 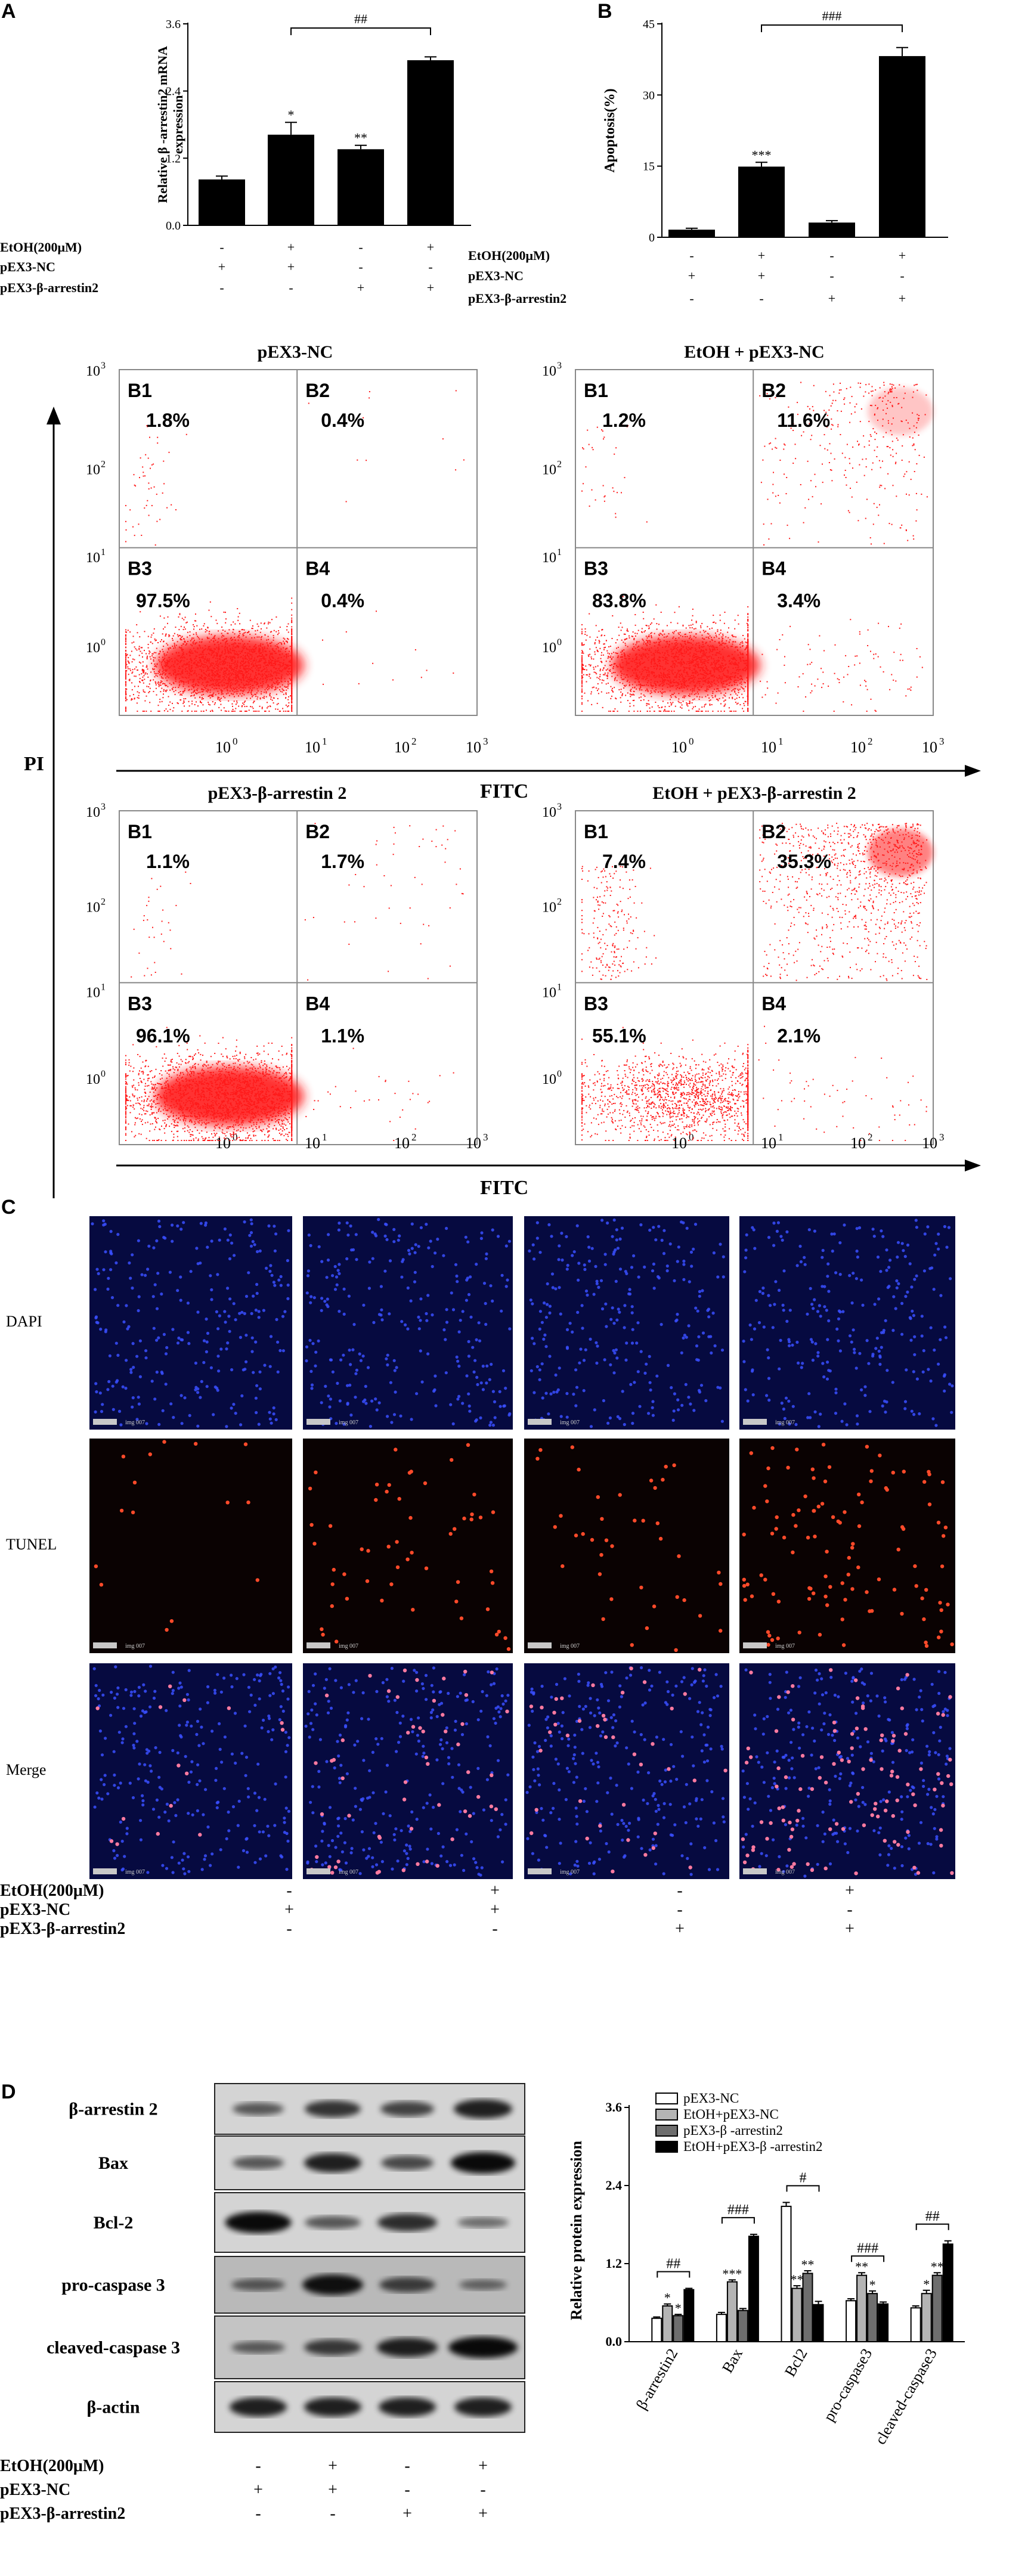 What do you see at coordinates (360, 138) in the screenshot?
I see `panel-a-sig-2: **` at bounding box center [360, 138].